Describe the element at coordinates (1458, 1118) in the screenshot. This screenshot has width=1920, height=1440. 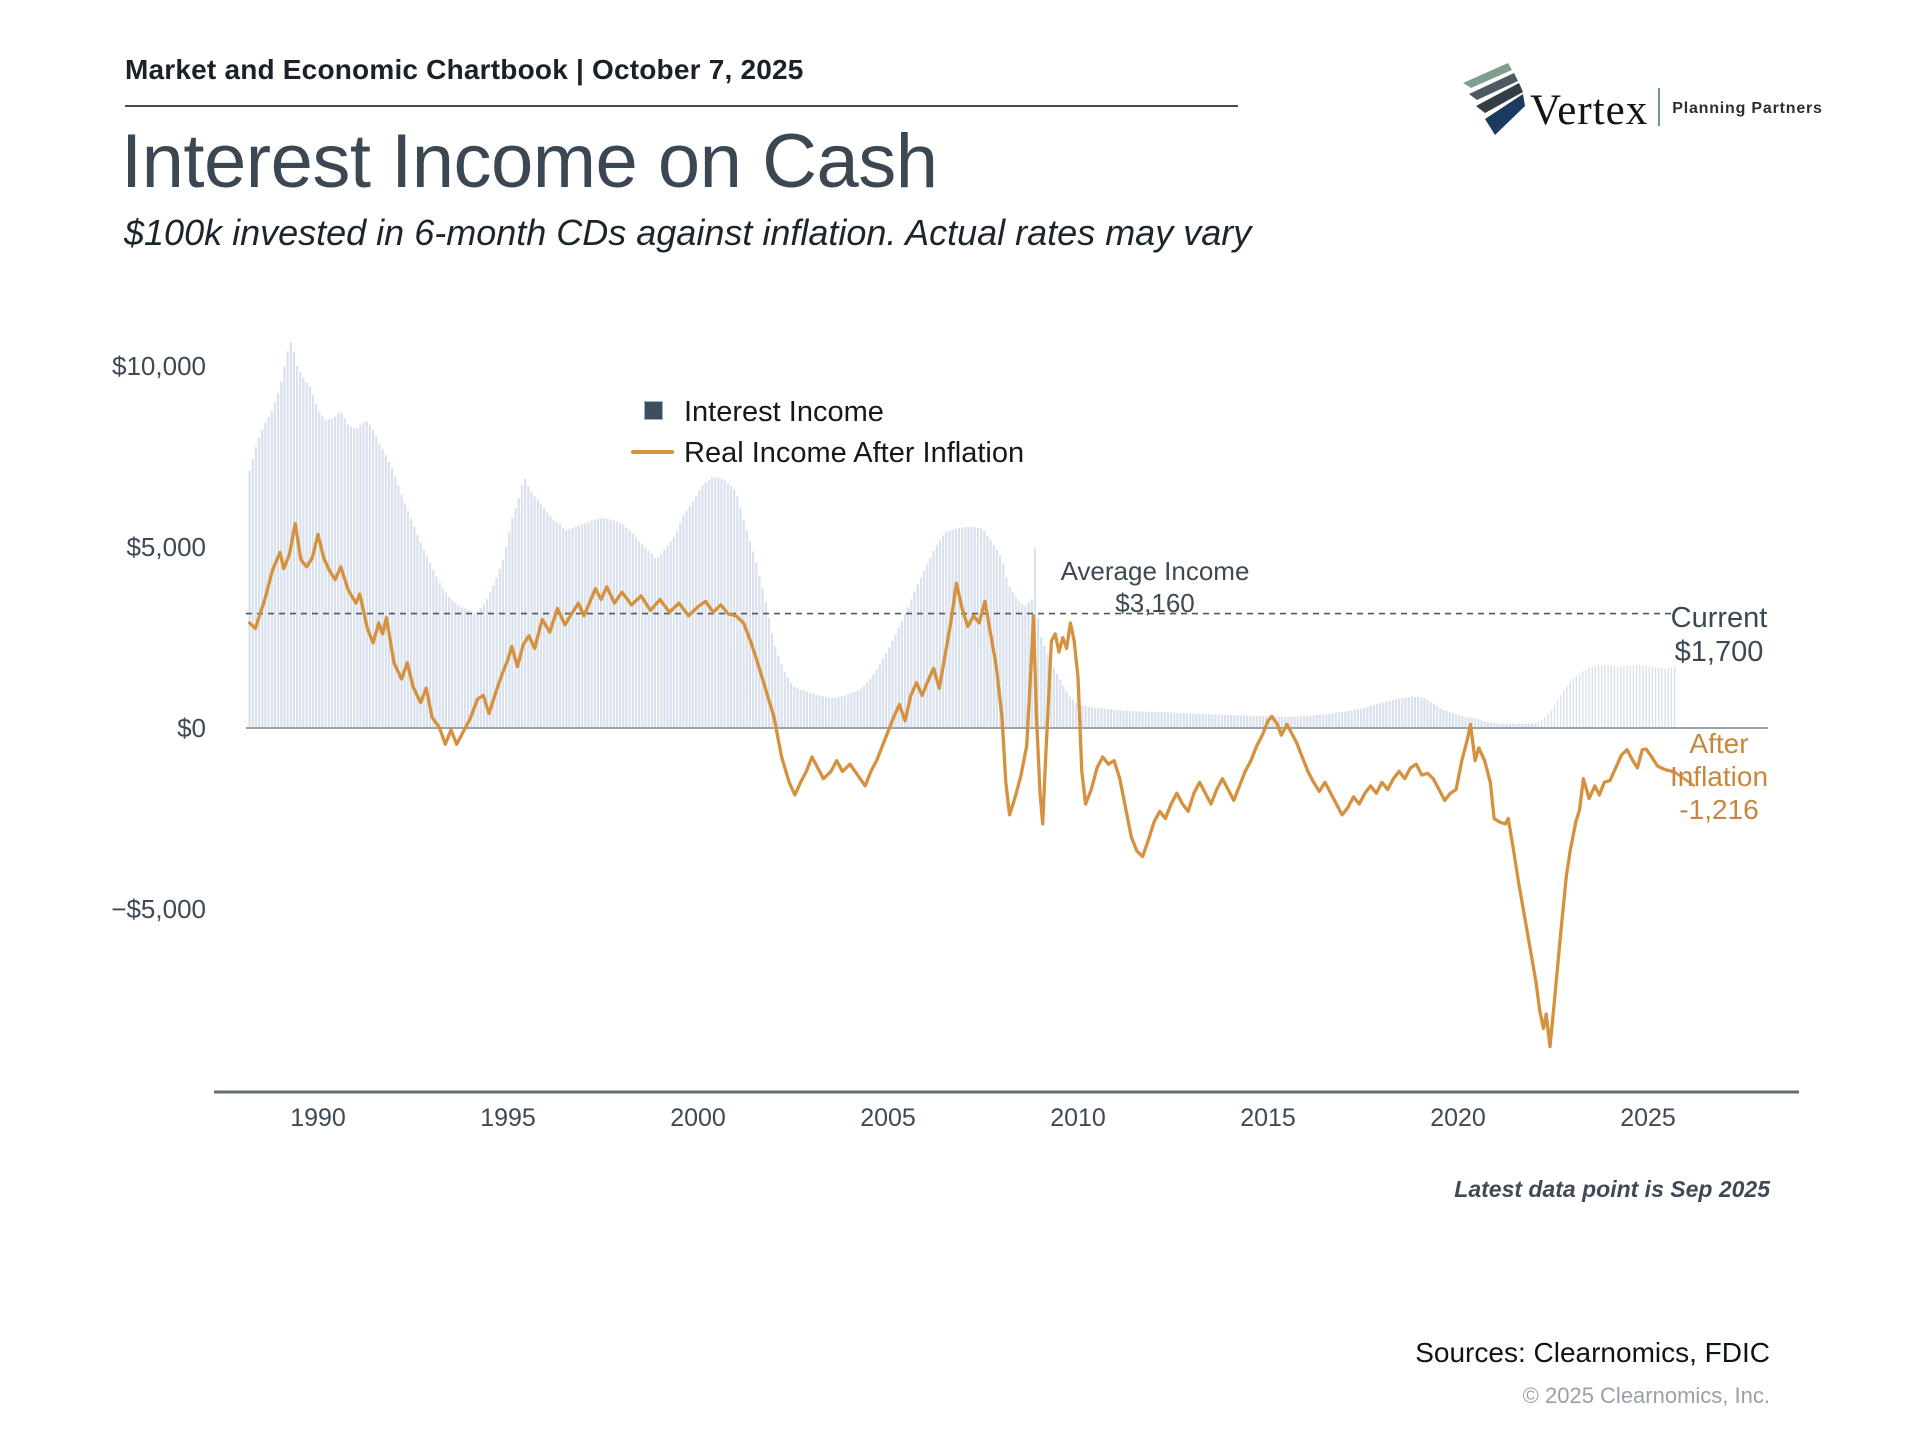
I see `x-axis-tick-label: 2020` at that location.